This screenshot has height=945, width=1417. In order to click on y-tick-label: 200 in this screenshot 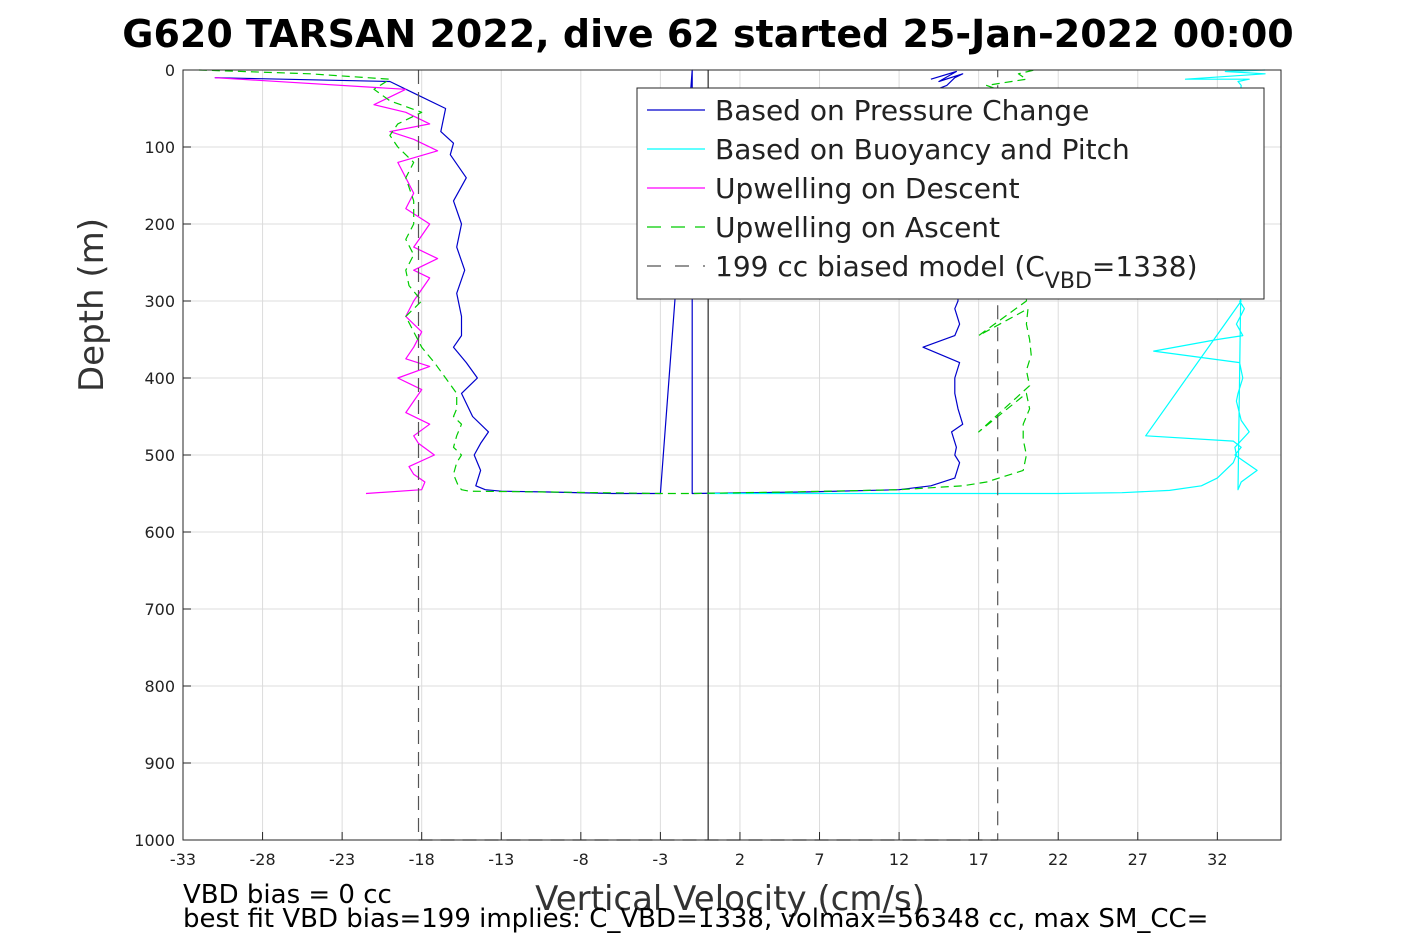, I will do `click(159, 224)`.